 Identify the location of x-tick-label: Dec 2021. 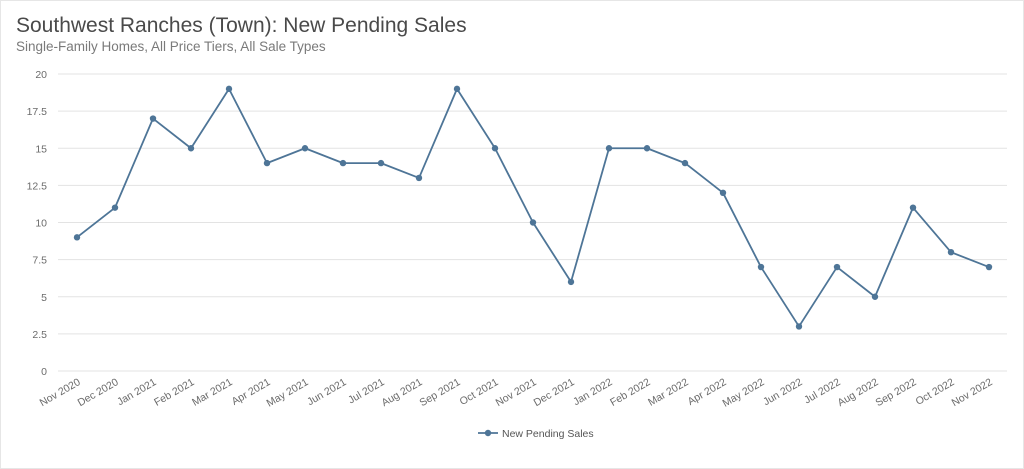
(554, 392).